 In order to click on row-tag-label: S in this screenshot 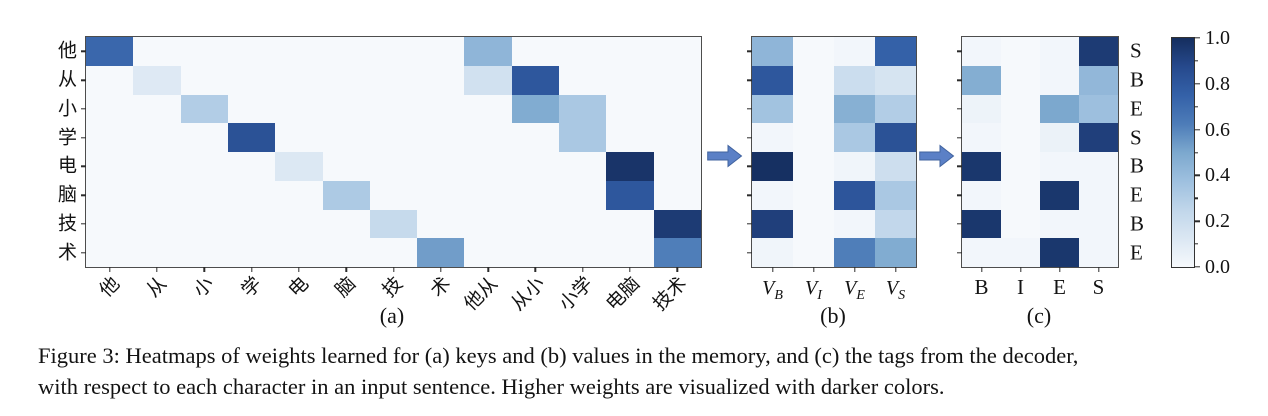, I will do `click(1136, 137)`.